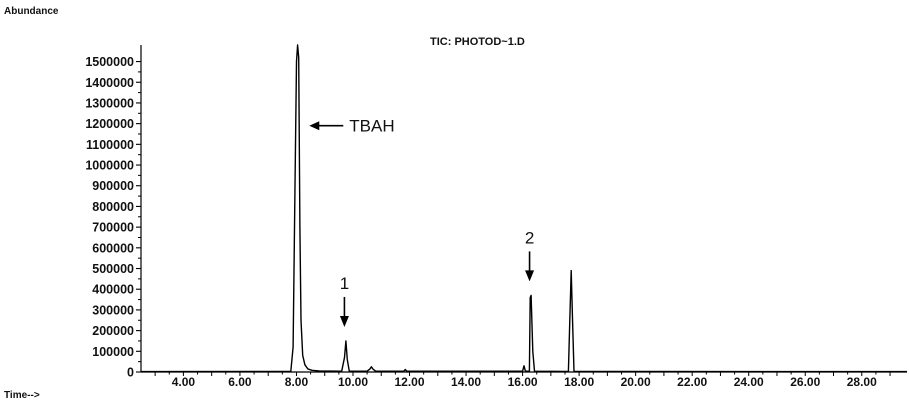 The width and height of the screenshot is (909, 403). What do you see at coordinates (636, 382) in the screenshot?
I see `x-tick-label: 20.00` at bounding box center [636, 382].